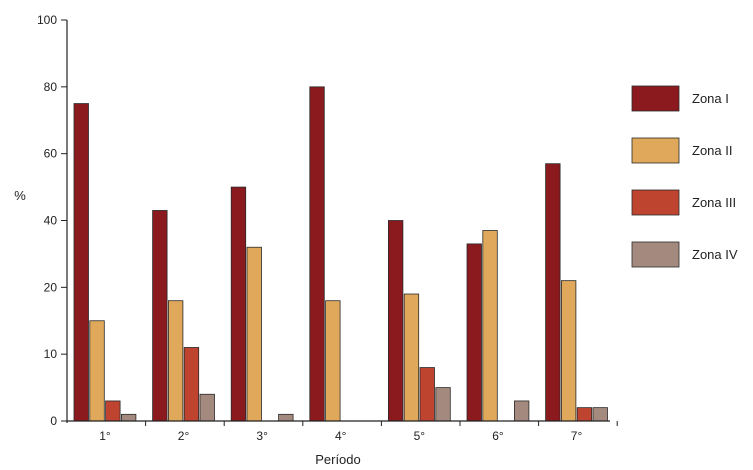 Image resolution: width=753 pixels, height=470 pixels. Describe the element at coordinates (51, 354) in the screenshot. I see `y-tick-label: 10` at that location.